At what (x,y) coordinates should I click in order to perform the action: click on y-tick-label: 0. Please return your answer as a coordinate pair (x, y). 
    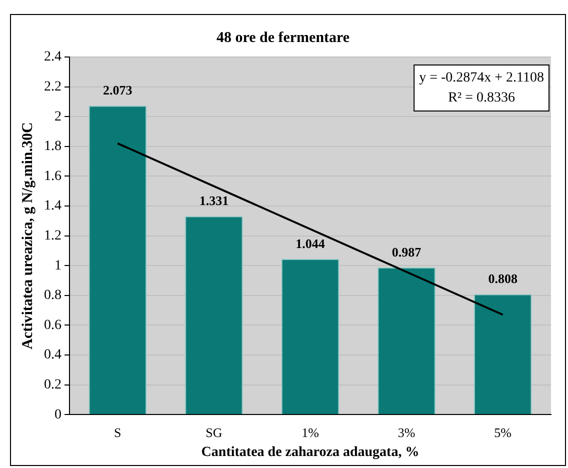
    Looking at the image, I should click on (58, 414).